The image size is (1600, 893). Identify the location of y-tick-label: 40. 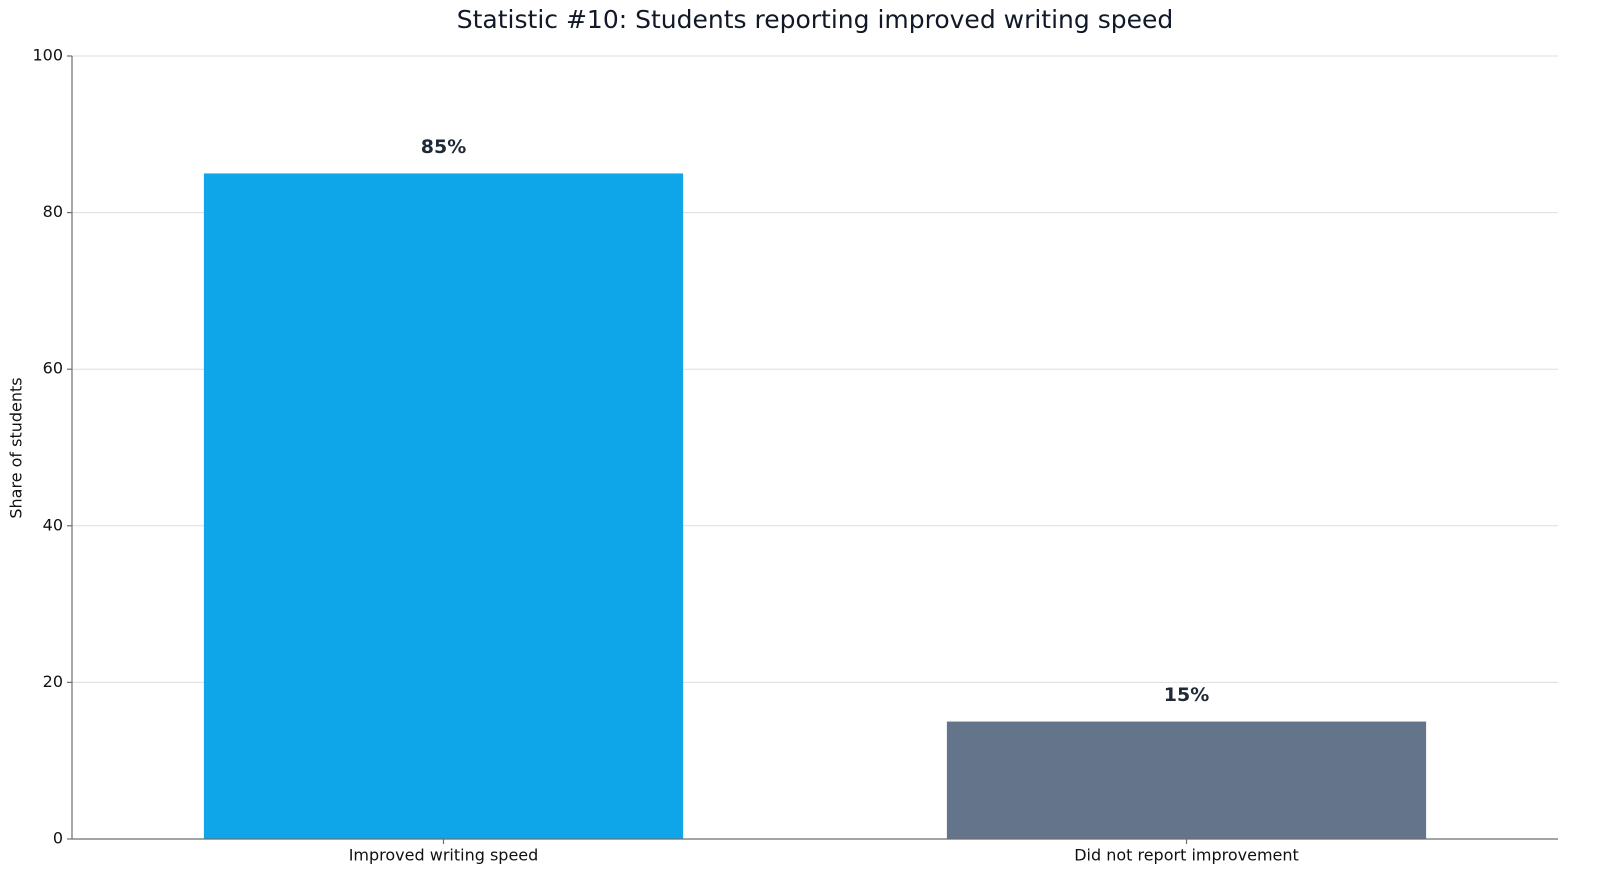
(53, 524).